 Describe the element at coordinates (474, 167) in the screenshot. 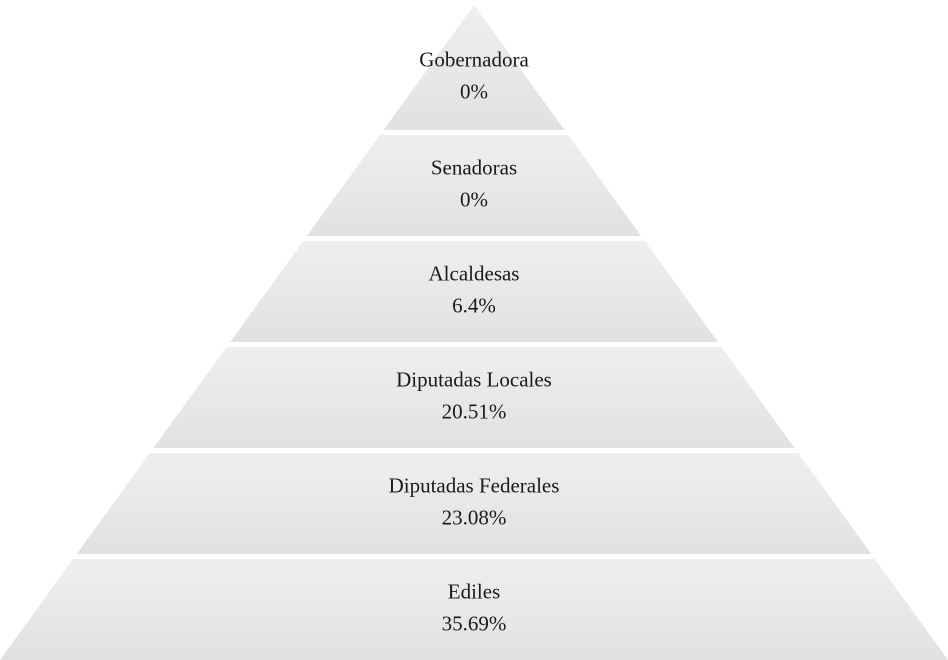

I see `tier-label: Senadoras` at that location.